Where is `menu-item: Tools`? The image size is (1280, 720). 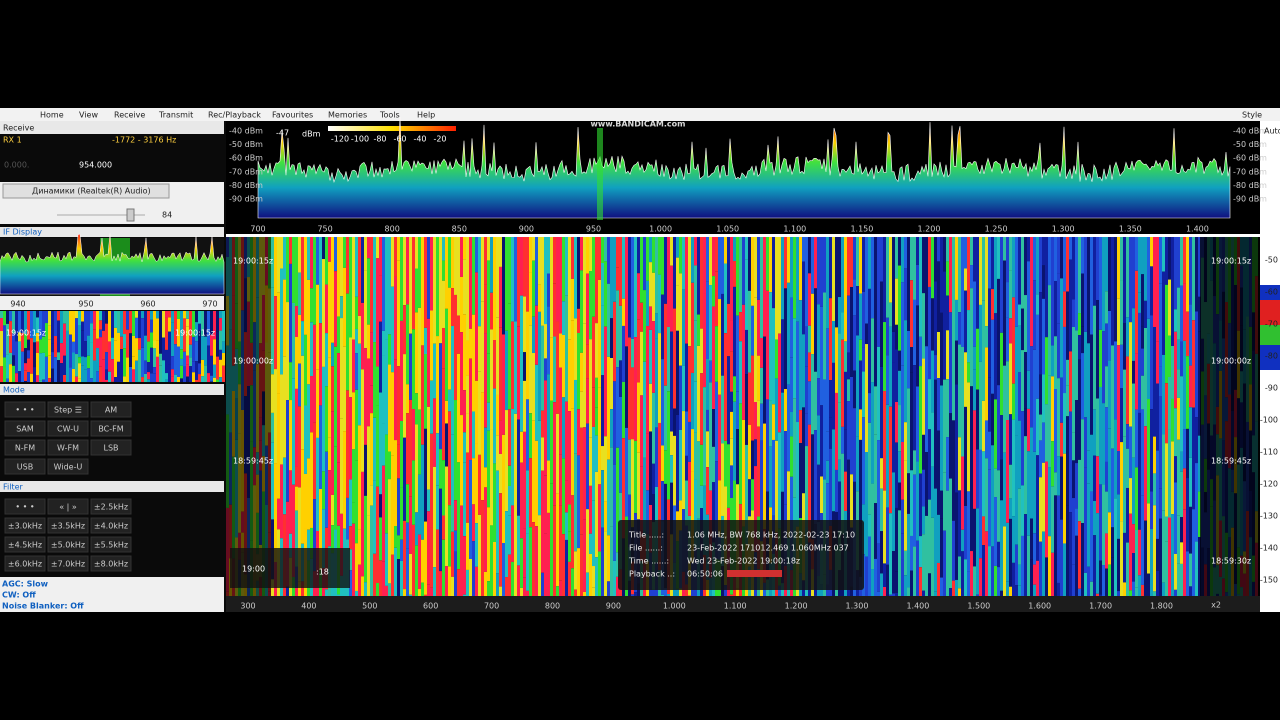
menu-item: Tools is located at coordinates (389, 115).